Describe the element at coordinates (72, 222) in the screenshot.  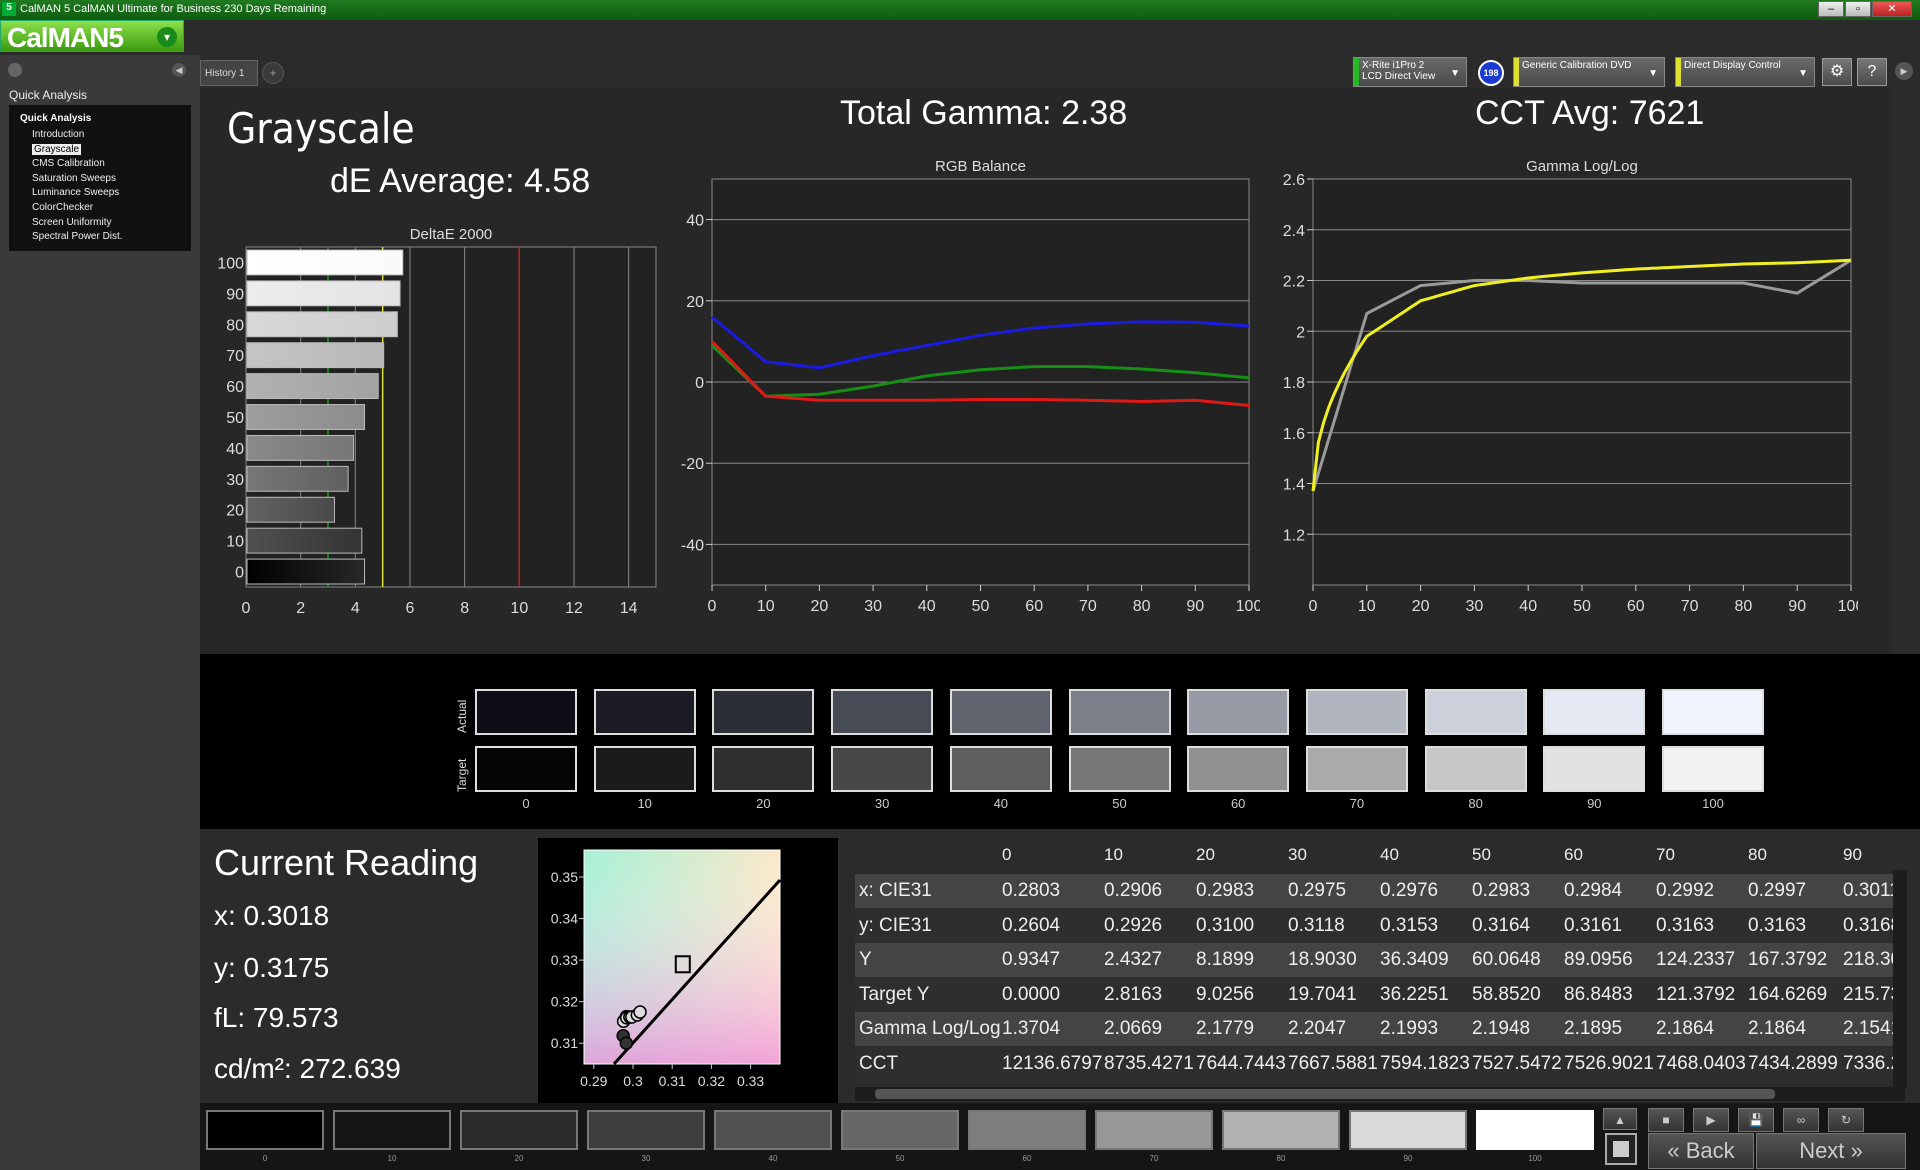
I see `sidebar-item: Screen Uniformity` at that location.